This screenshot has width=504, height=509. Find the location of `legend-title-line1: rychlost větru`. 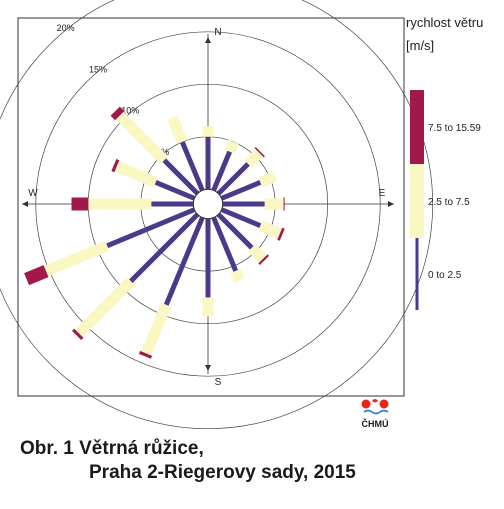

legend-title-line1: rychlost větru is located at coordinates (444, 22).